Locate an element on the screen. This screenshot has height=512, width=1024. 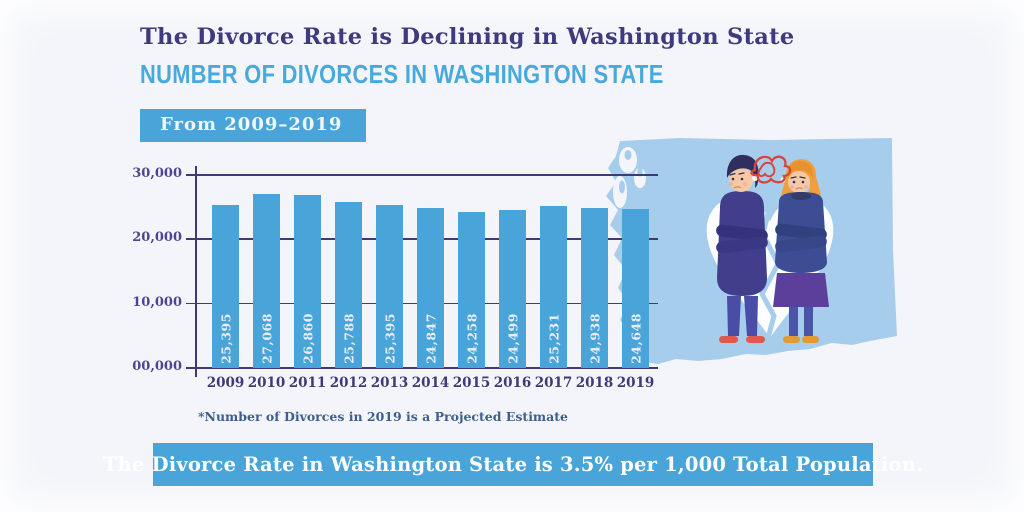
x-axis-label: 2010 is located at coordinates (266, 383).